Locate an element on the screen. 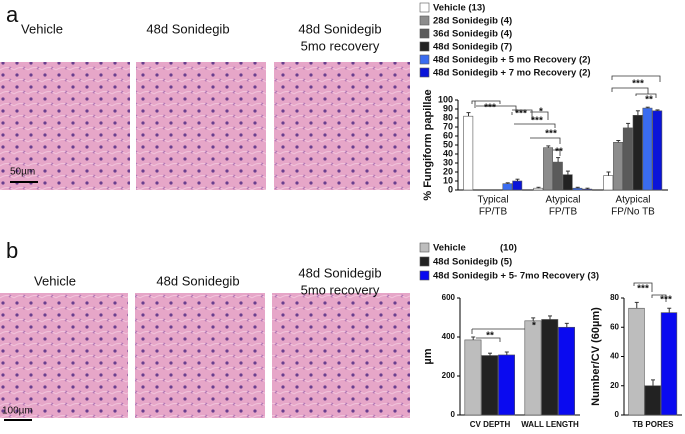  panel-label: a is located at coordinates (12, 14).